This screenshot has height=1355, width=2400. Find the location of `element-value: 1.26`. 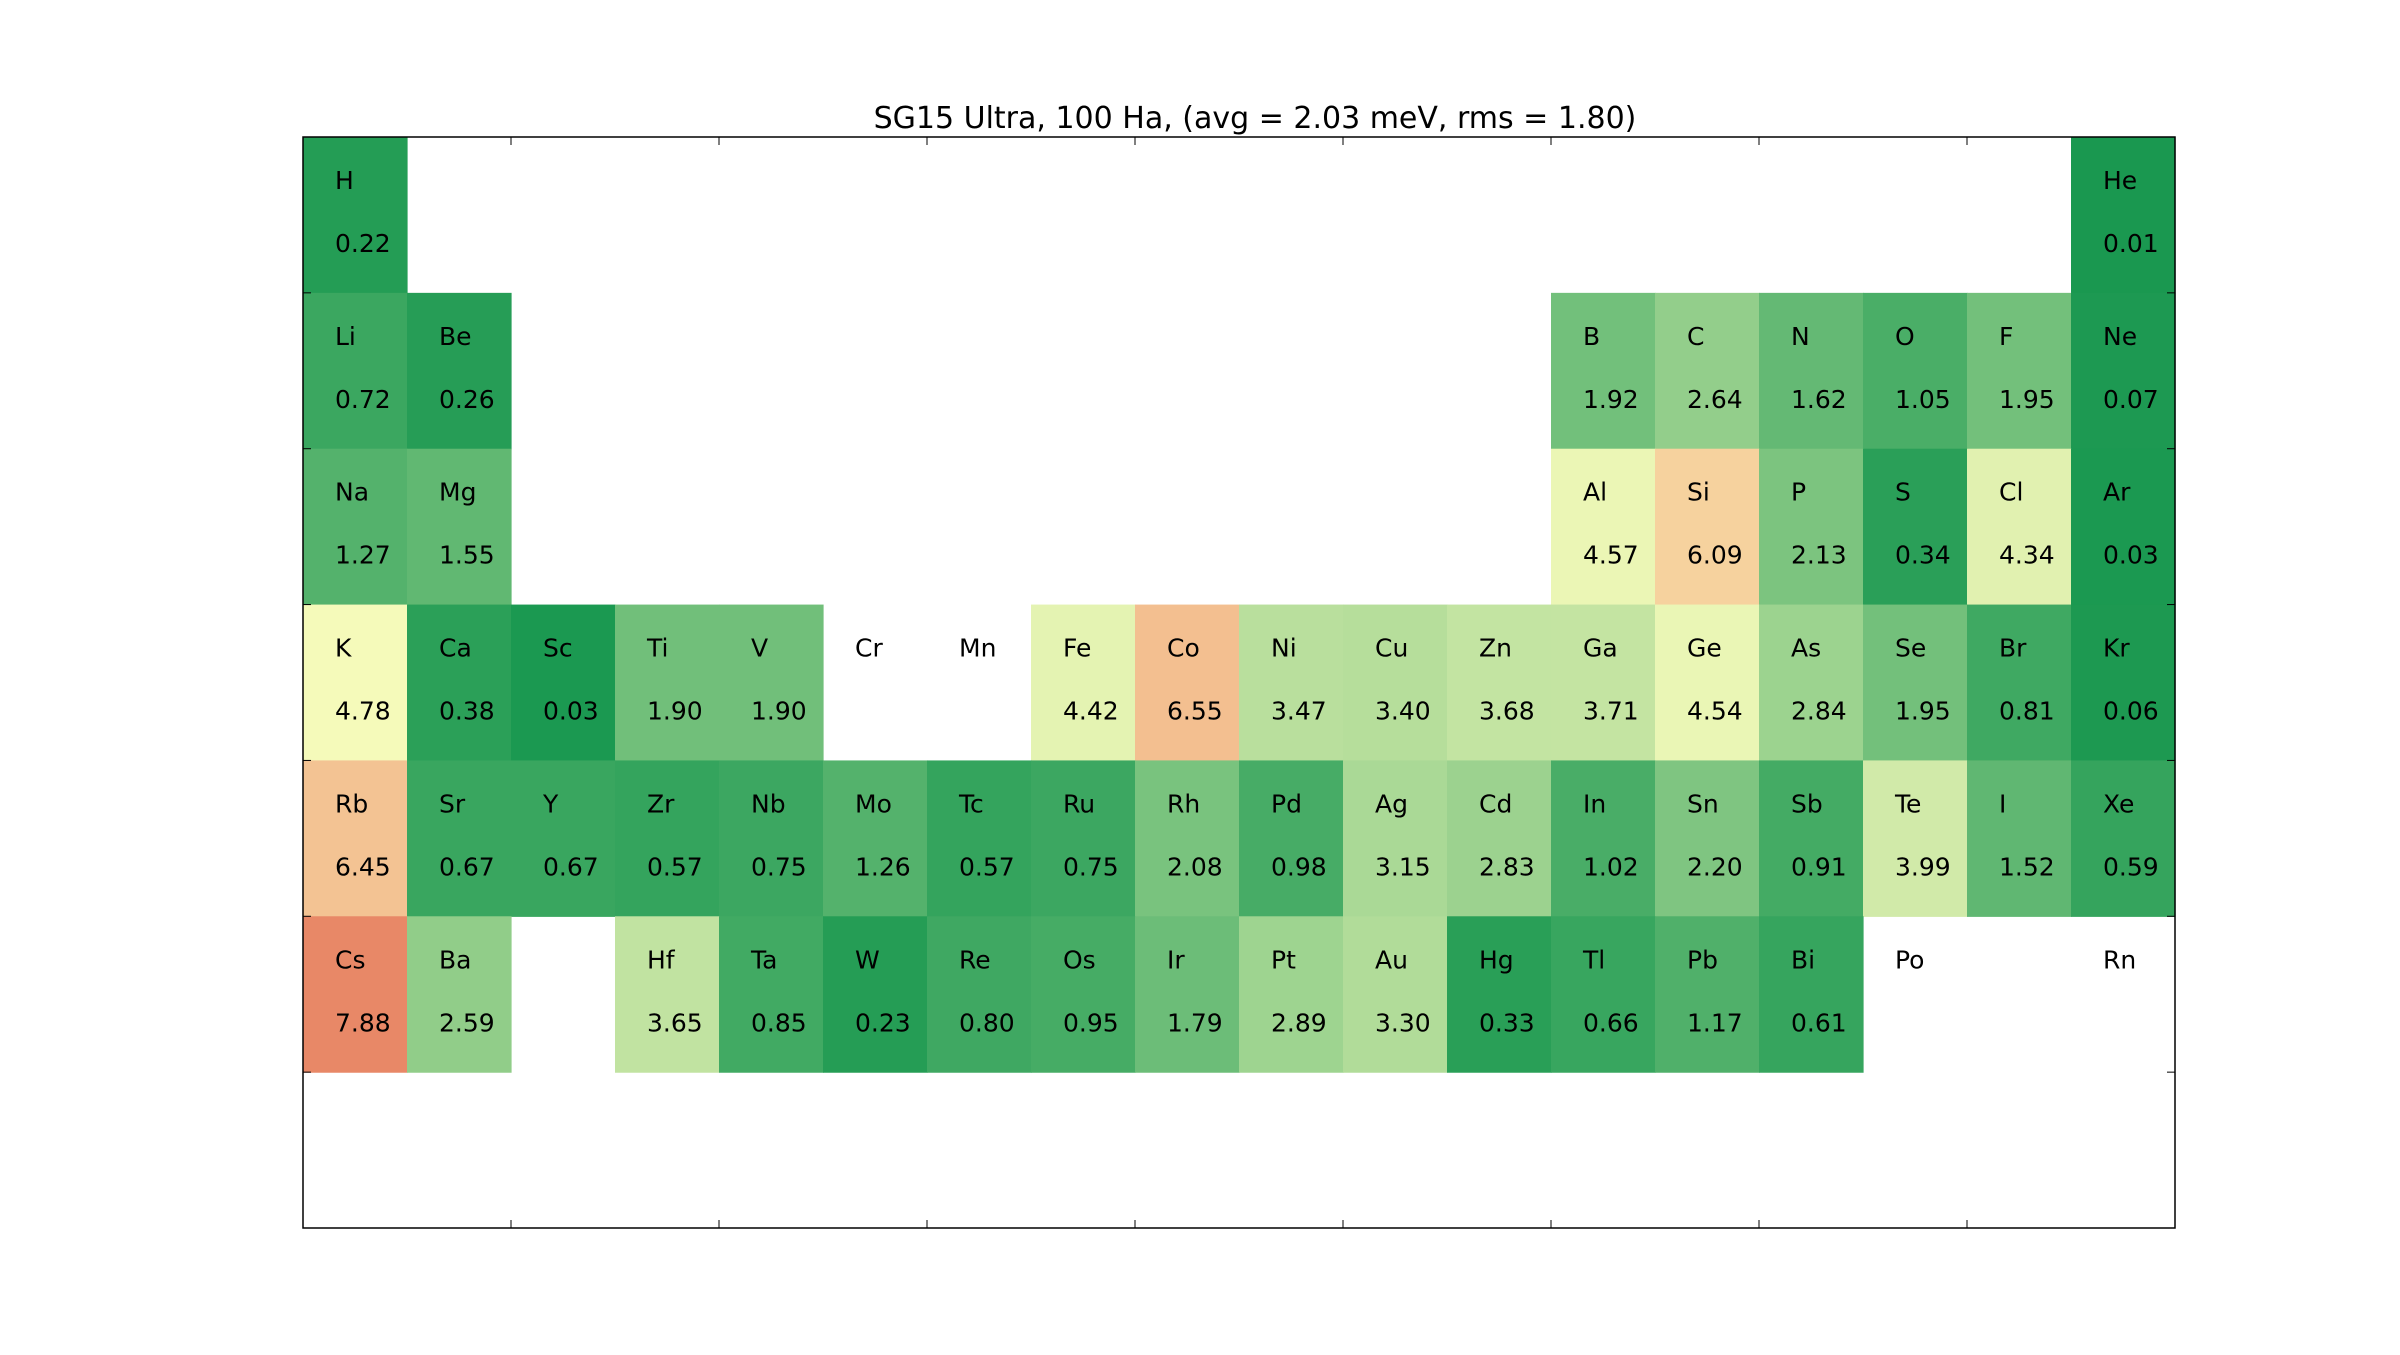

element-value: 1.26 is located at coordinates (883, 866).